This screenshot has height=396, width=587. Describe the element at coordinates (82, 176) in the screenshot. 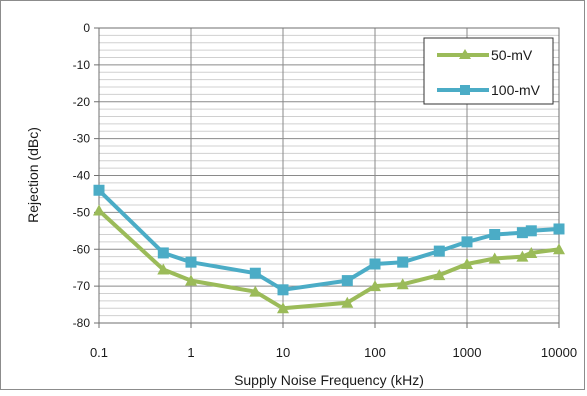

I see `y-tick-label: -40` at that location.